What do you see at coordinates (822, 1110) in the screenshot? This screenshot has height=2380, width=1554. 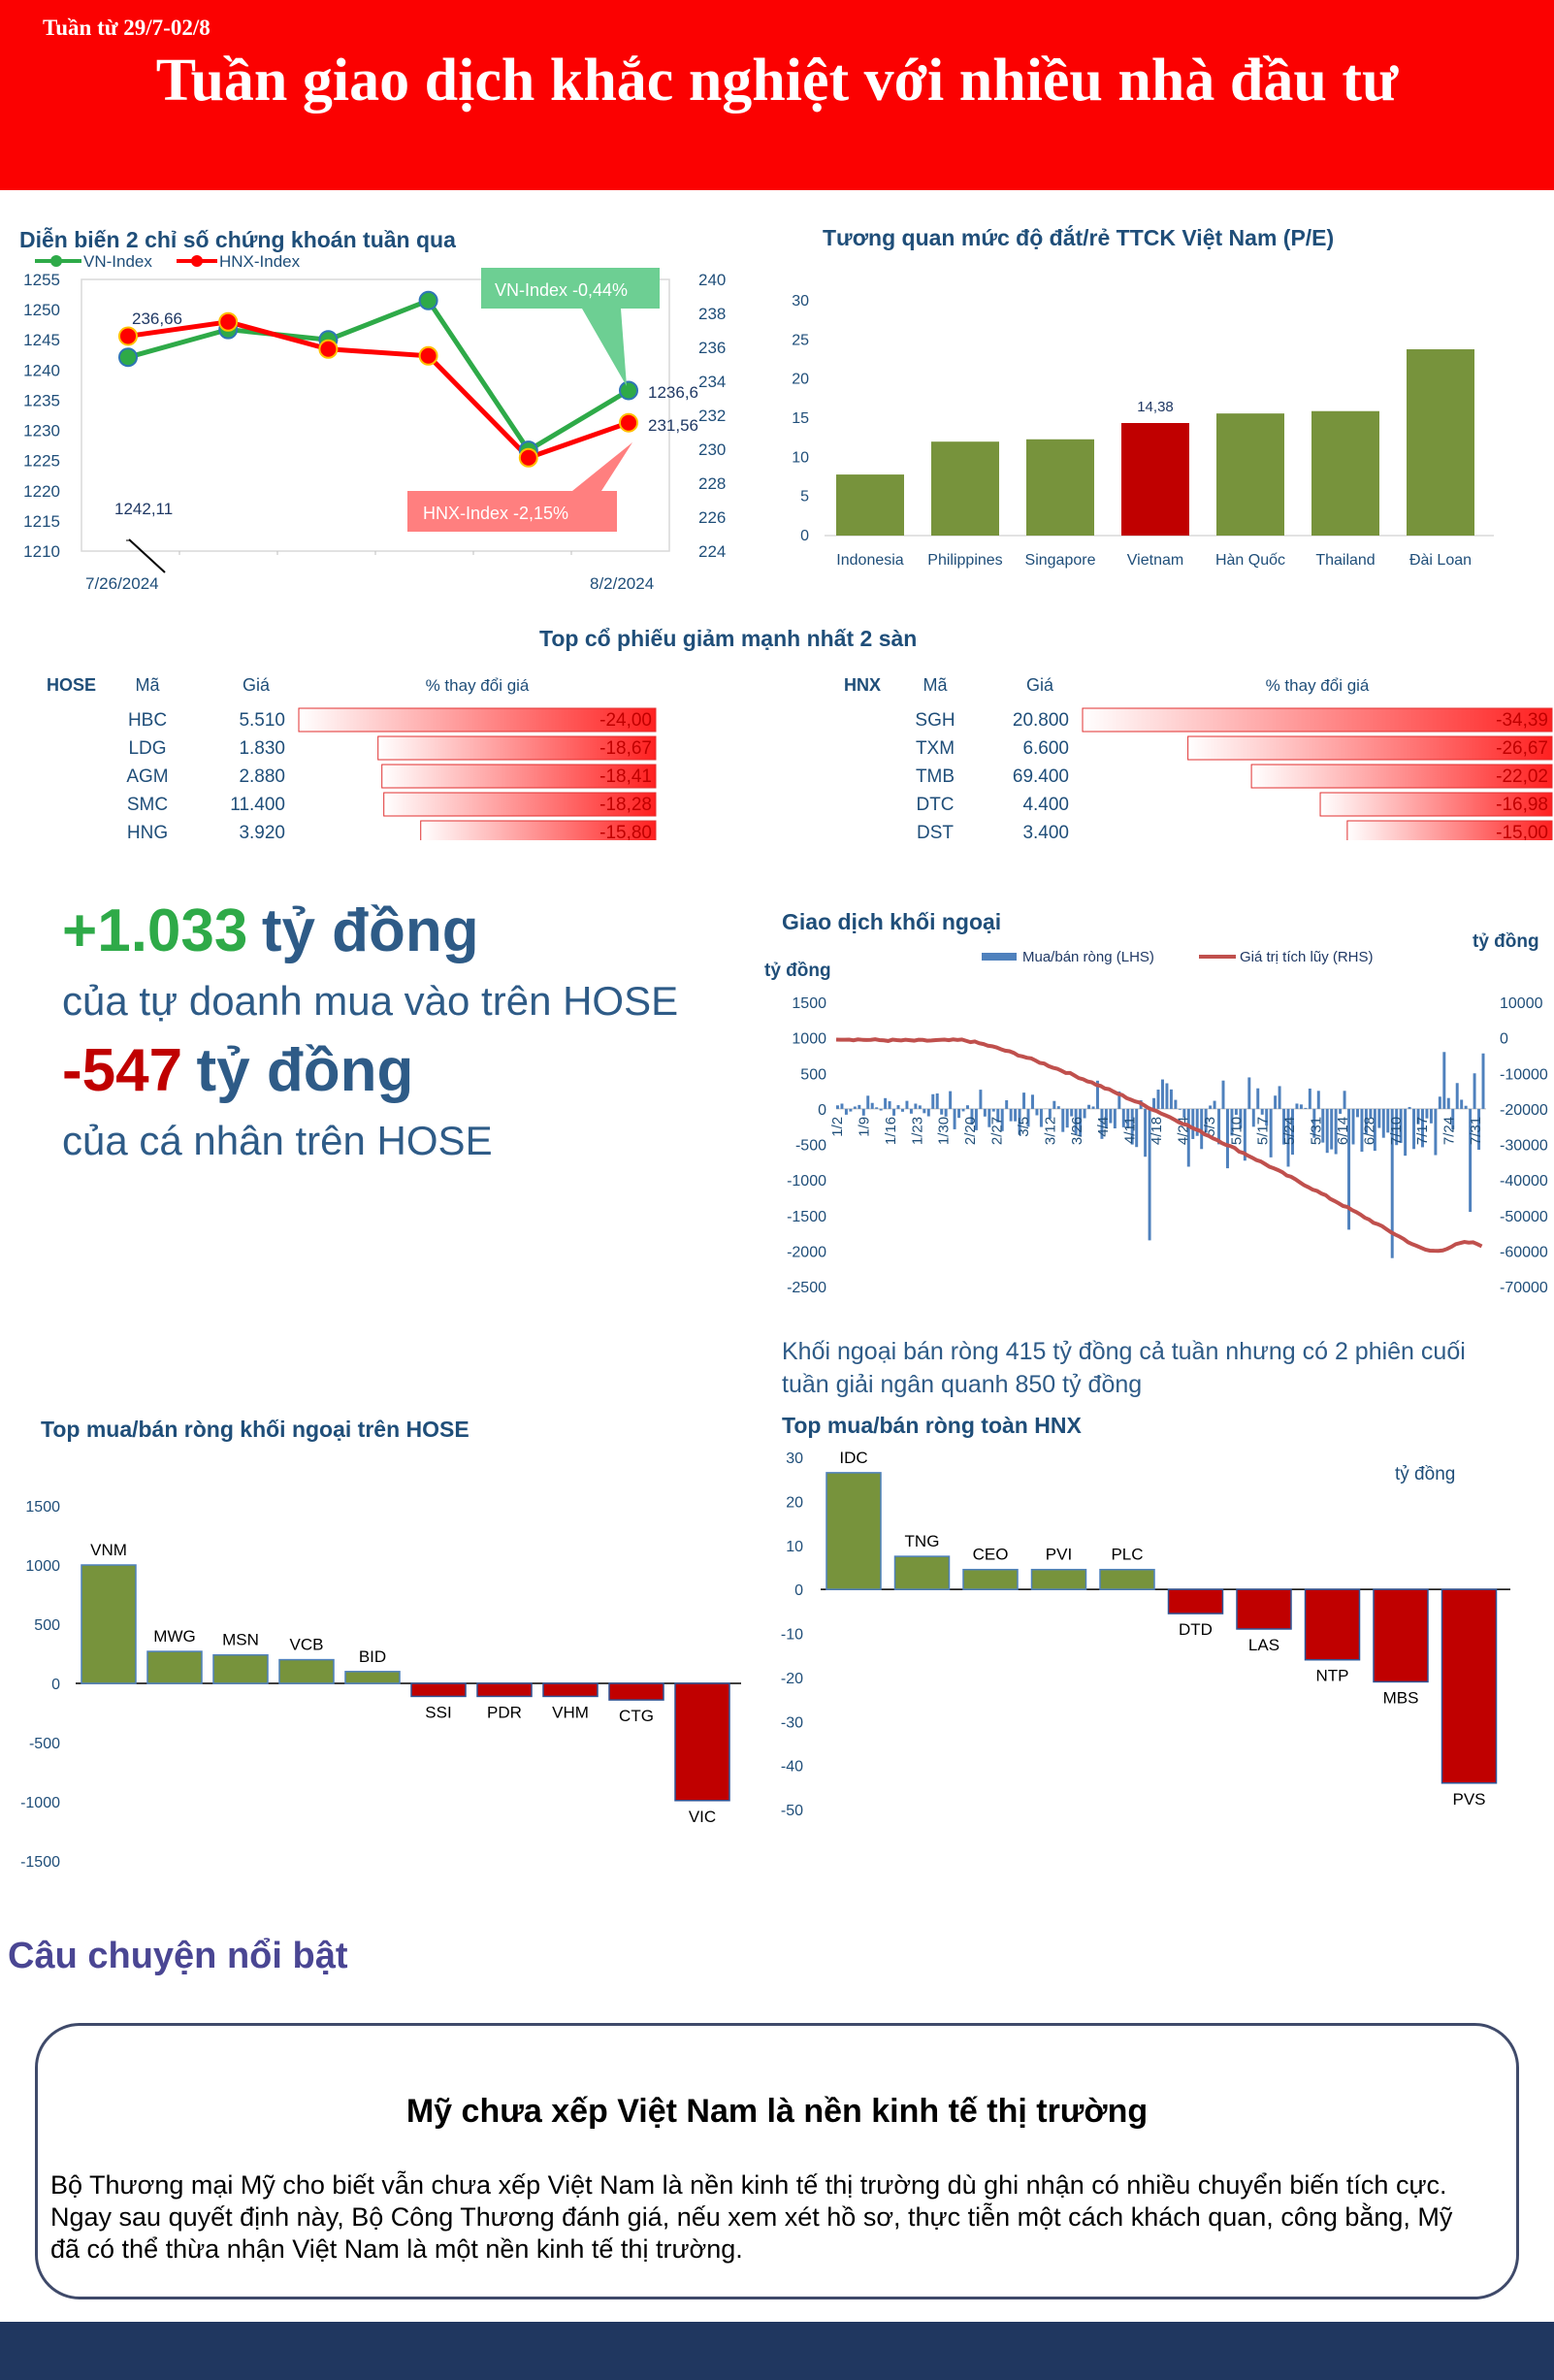 I see `foreign-left-tick: 0` at bounding box center [822, 1110].